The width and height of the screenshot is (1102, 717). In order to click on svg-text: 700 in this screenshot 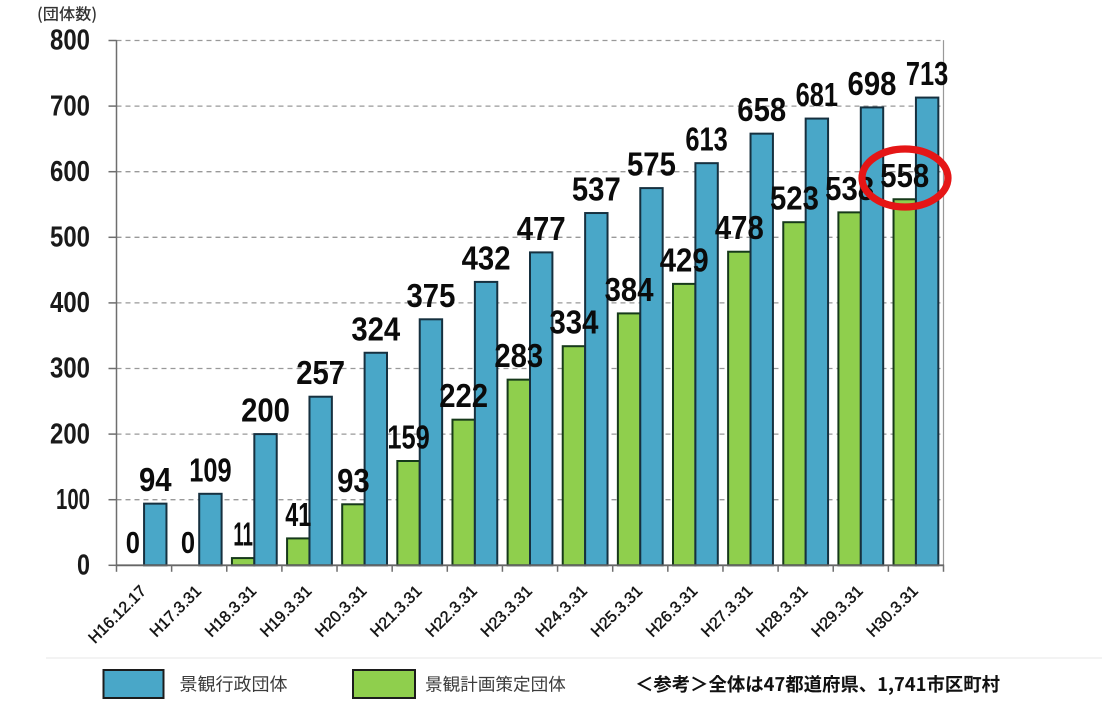, I will do `click(70, 106)`.